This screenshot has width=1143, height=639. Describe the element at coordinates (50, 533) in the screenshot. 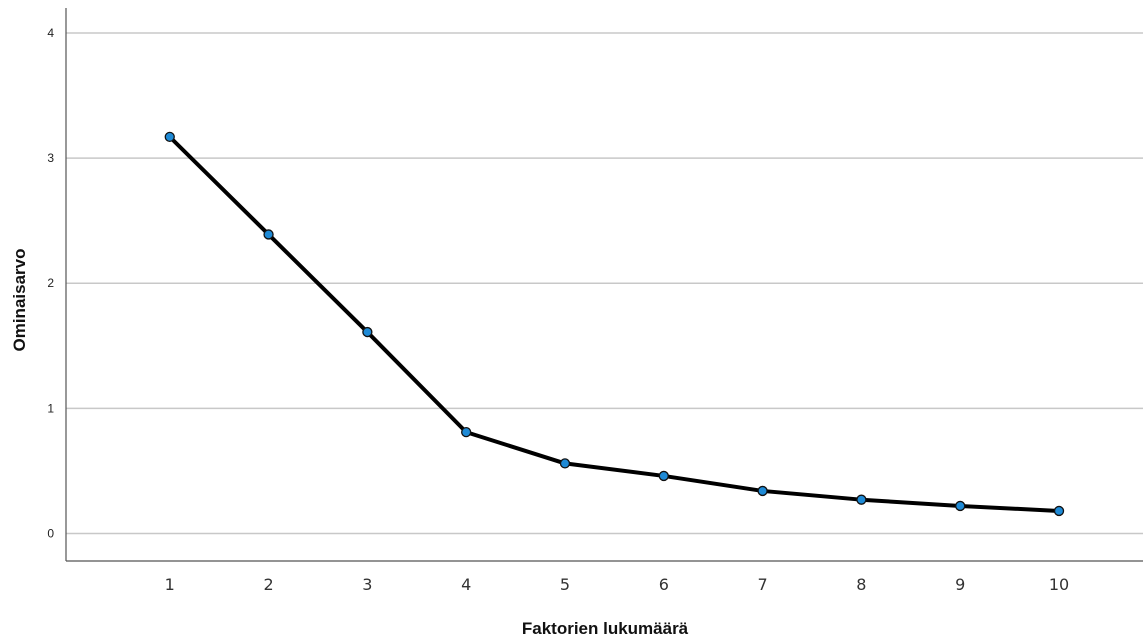

I see `y-tick-label: 0` at that location.